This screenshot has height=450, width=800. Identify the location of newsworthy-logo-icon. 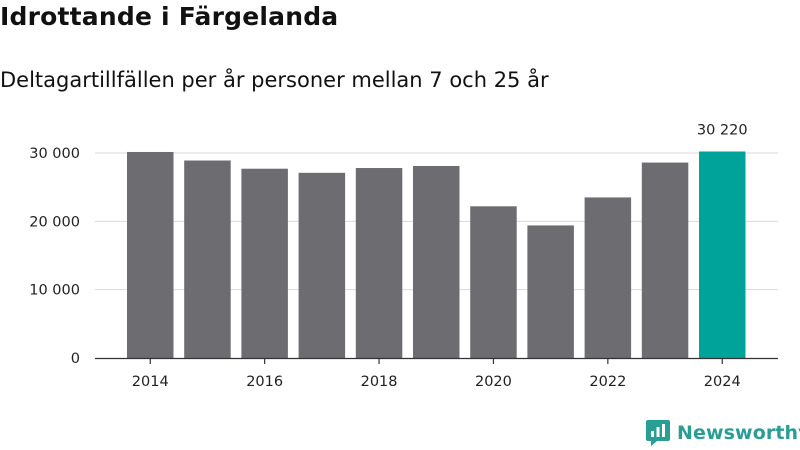
(658, 433).